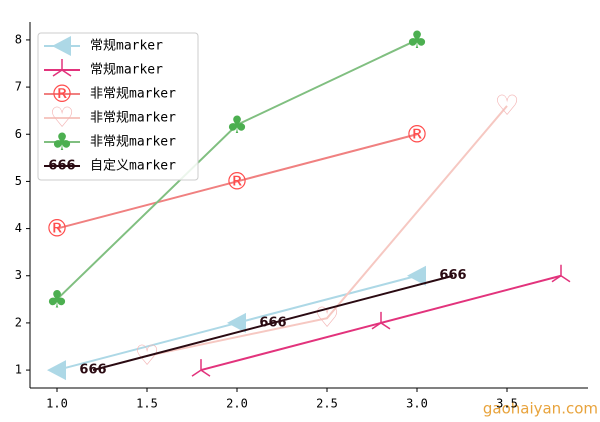 The width and height of the screenshot is (600, 422). I want to click on y-tick-label: 6, so click(18, 134).